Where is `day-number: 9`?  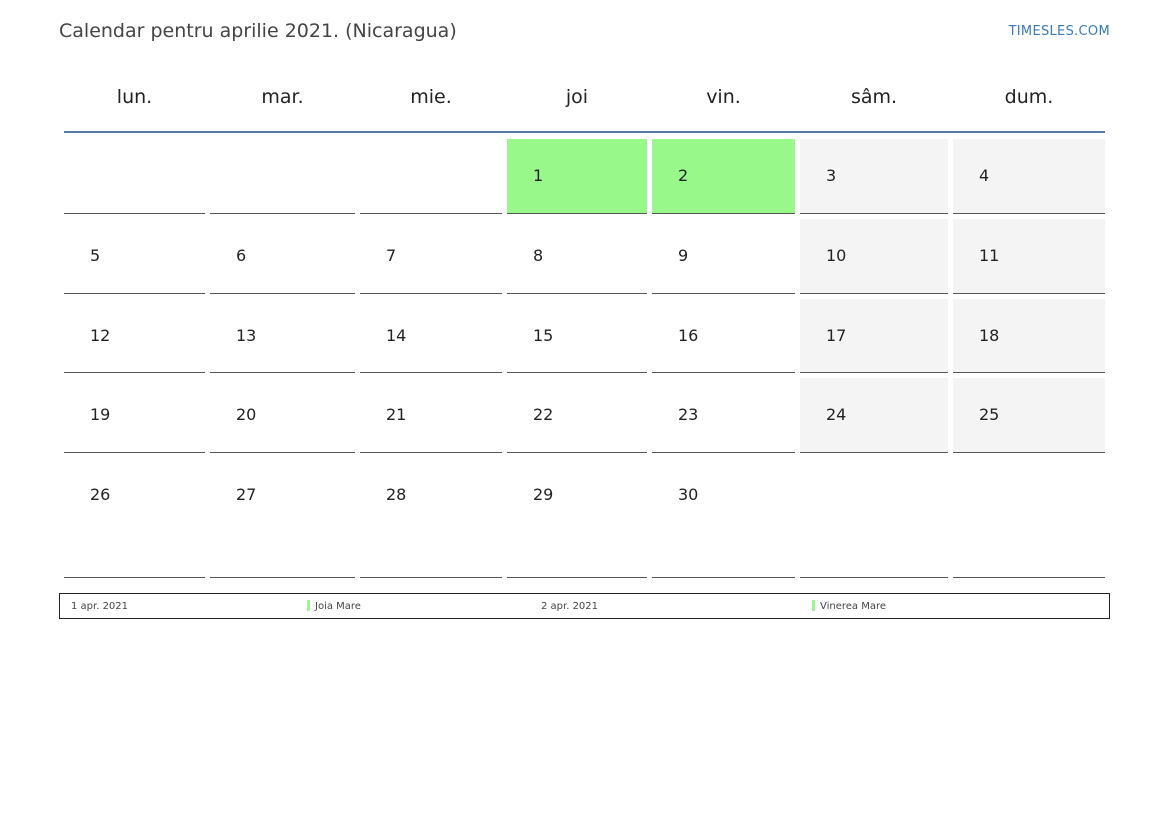 day-number: 9 is located at coordinates (683, 255).